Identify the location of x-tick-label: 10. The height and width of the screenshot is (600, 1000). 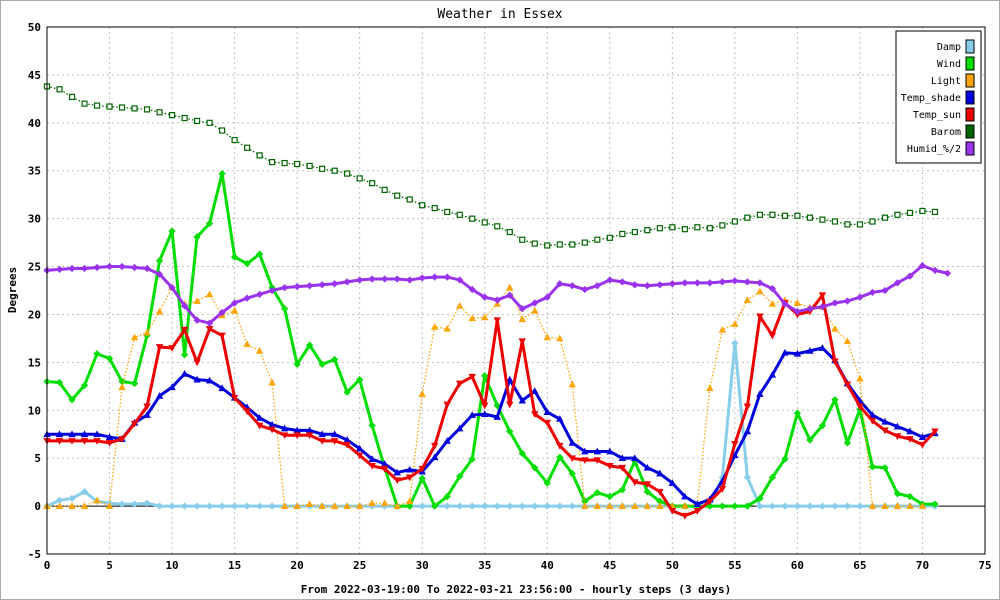
(171, 565).